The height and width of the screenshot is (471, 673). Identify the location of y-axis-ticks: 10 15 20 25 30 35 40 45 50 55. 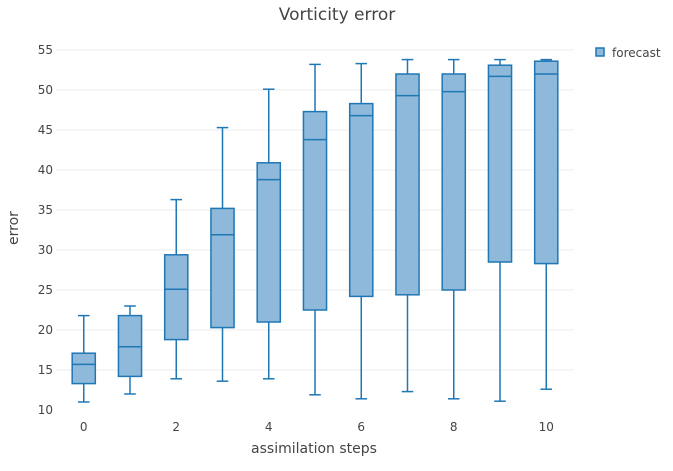
(45, 230).